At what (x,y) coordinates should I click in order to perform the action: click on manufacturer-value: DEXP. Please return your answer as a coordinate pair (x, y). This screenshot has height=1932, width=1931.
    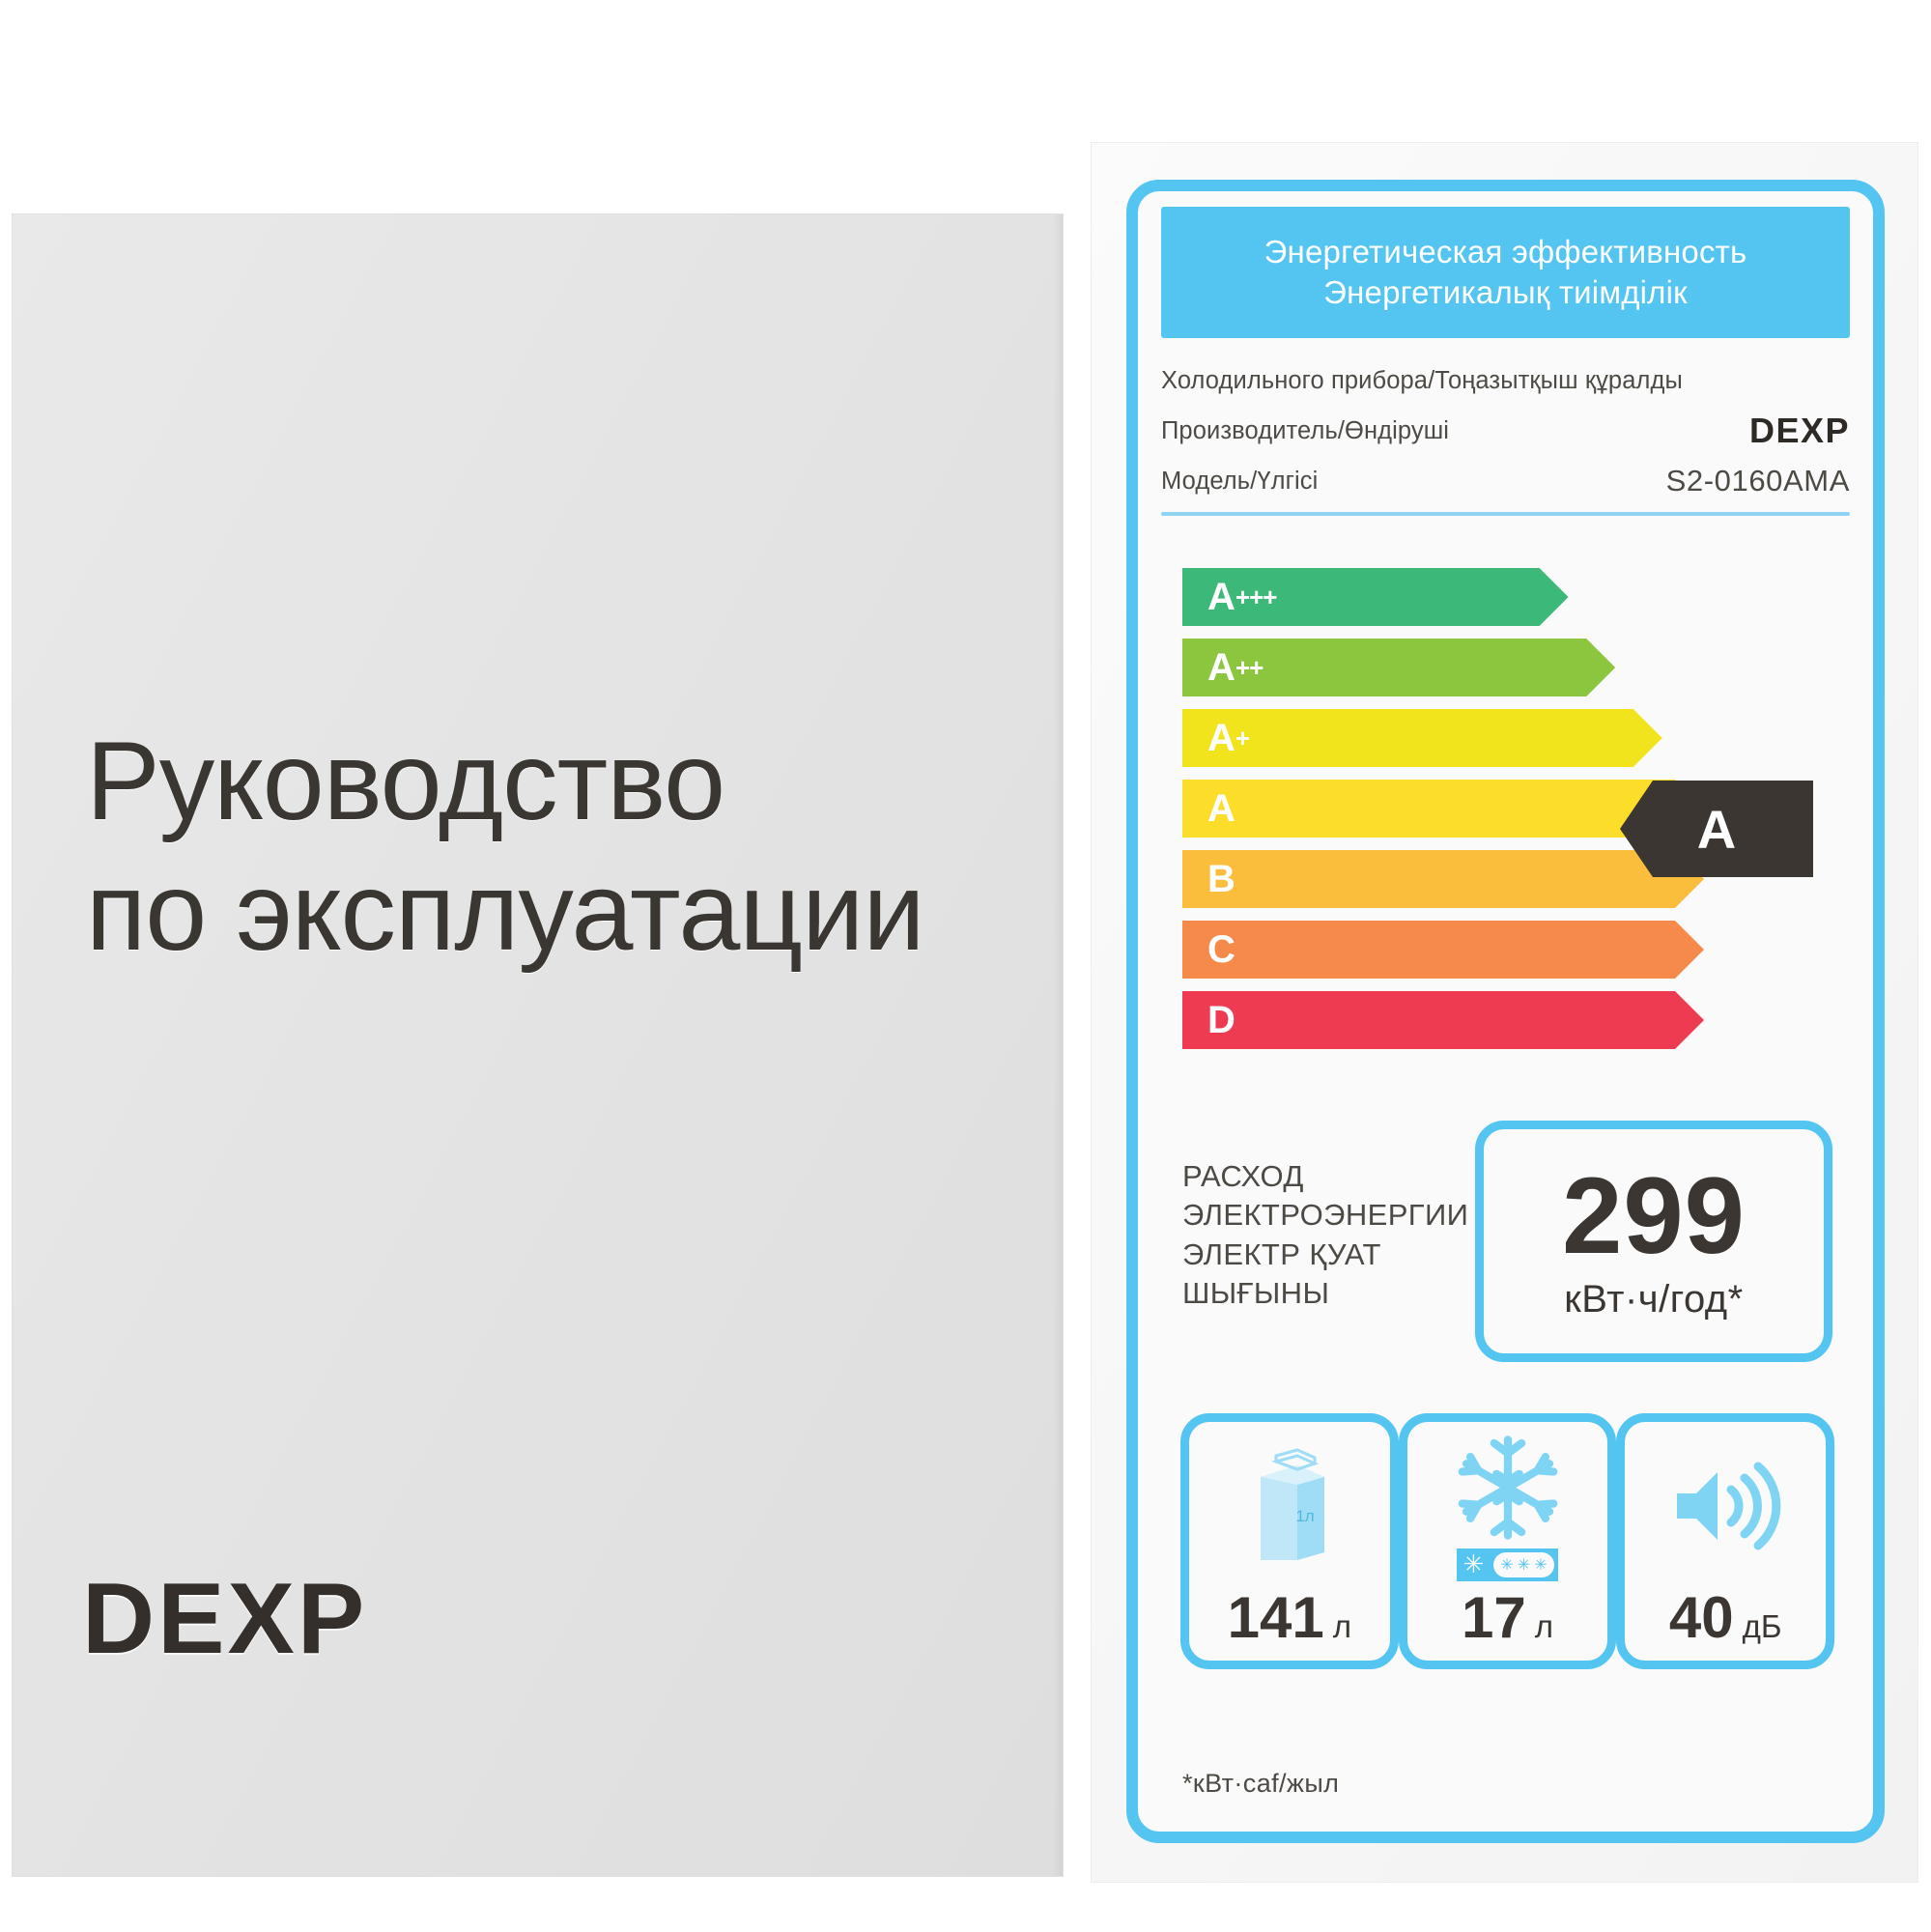
    Looking at the image, I should click on (1799, 430).